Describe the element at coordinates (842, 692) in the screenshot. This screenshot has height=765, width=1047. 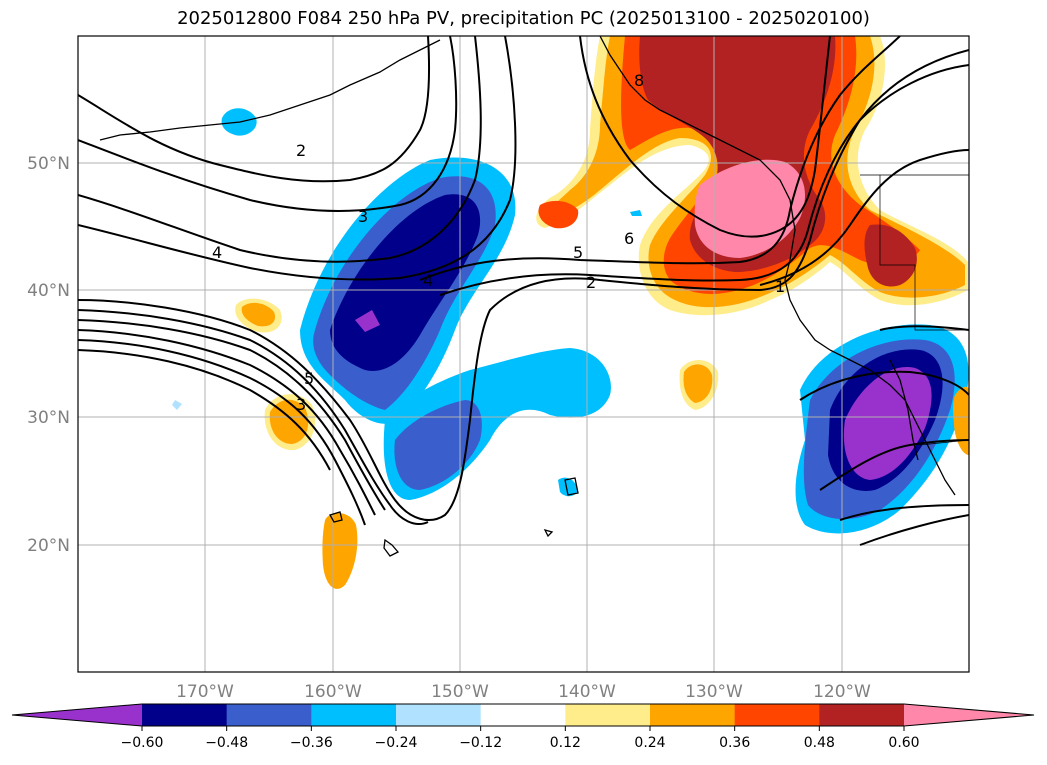
I see `lon-label-120w: 120°W` at that location.